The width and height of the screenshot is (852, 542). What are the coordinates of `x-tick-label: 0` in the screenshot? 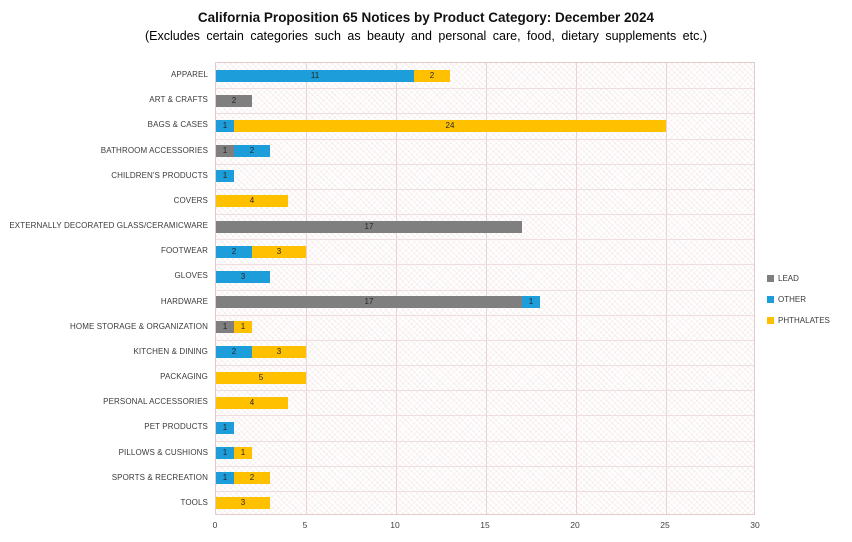 It's located at (215, 525).